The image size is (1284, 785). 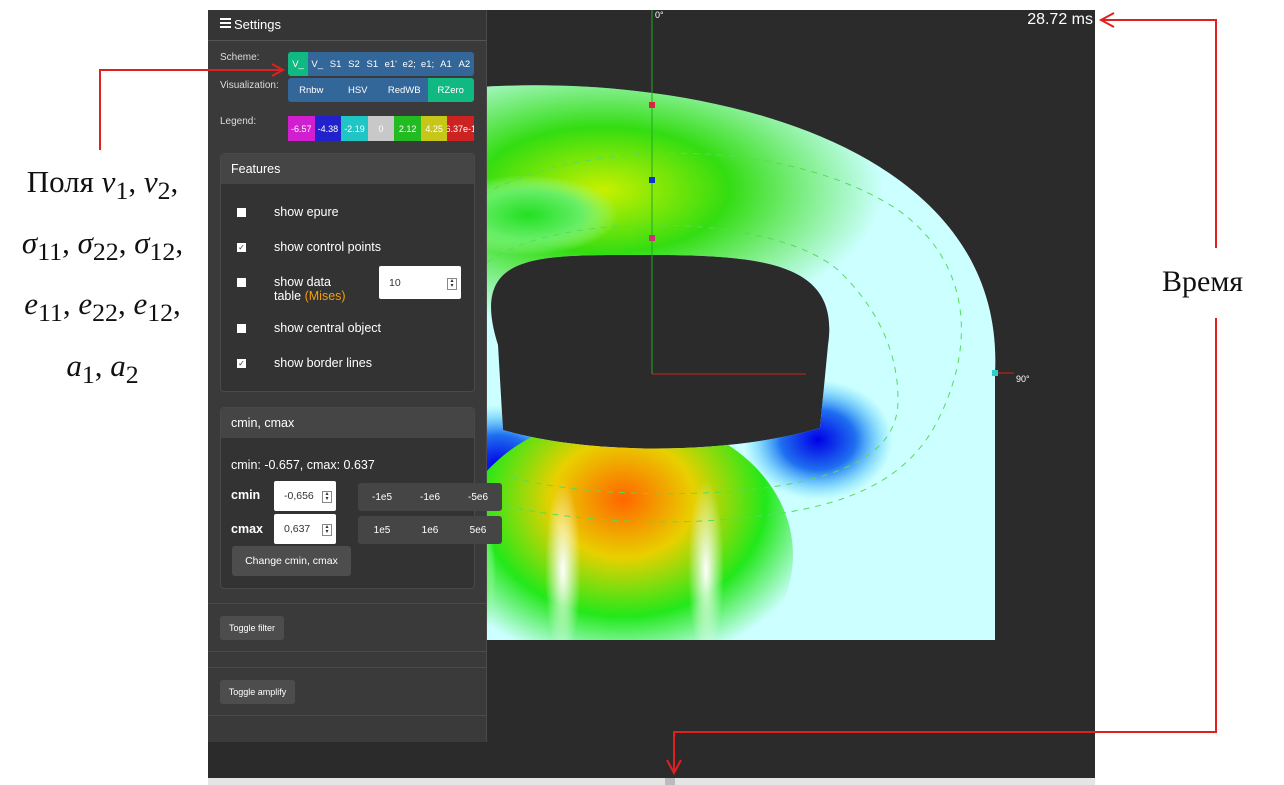 I want to click on visualization-option-rzero: RZero, so click(x=450, y=90).